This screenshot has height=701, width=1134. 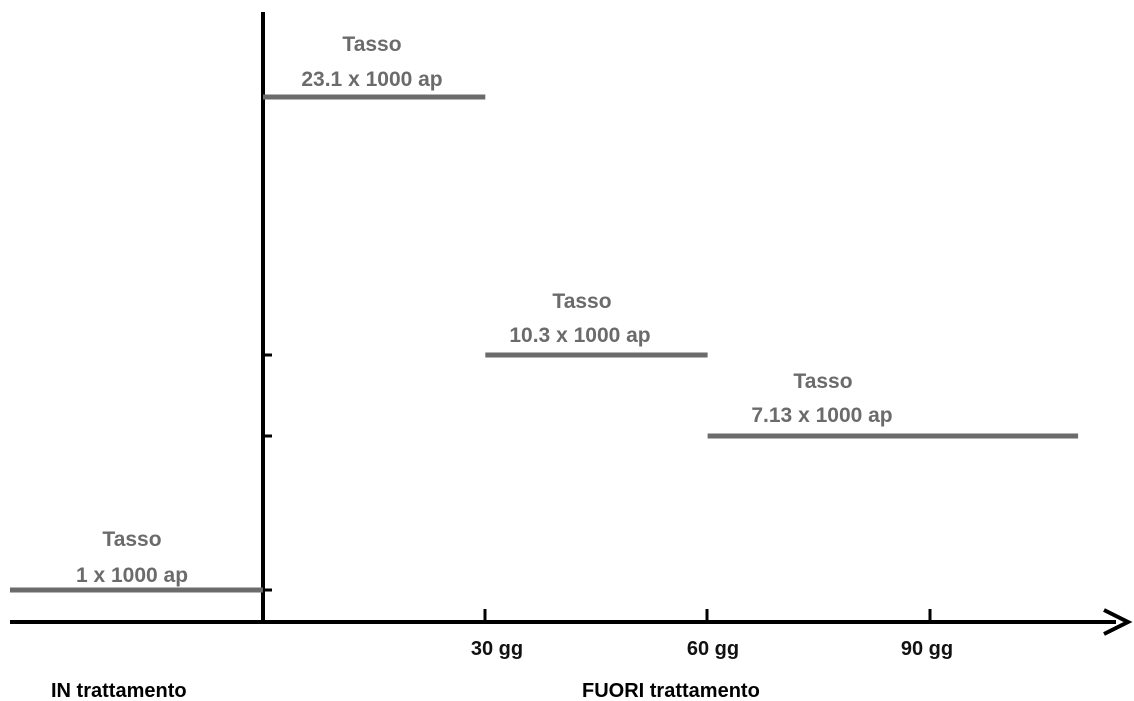 I want to click on rate-label-value: 23.1 x 1000 ap, so click(x=371, y=79).